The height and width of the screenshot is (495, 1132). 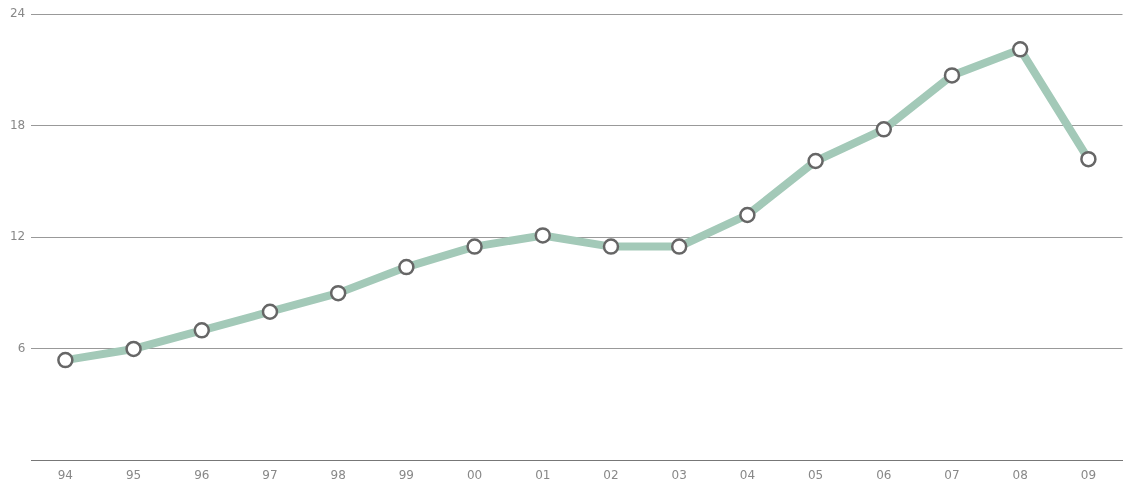 I want to click on x-tick-label: 08, so click(x=1020, y=474).